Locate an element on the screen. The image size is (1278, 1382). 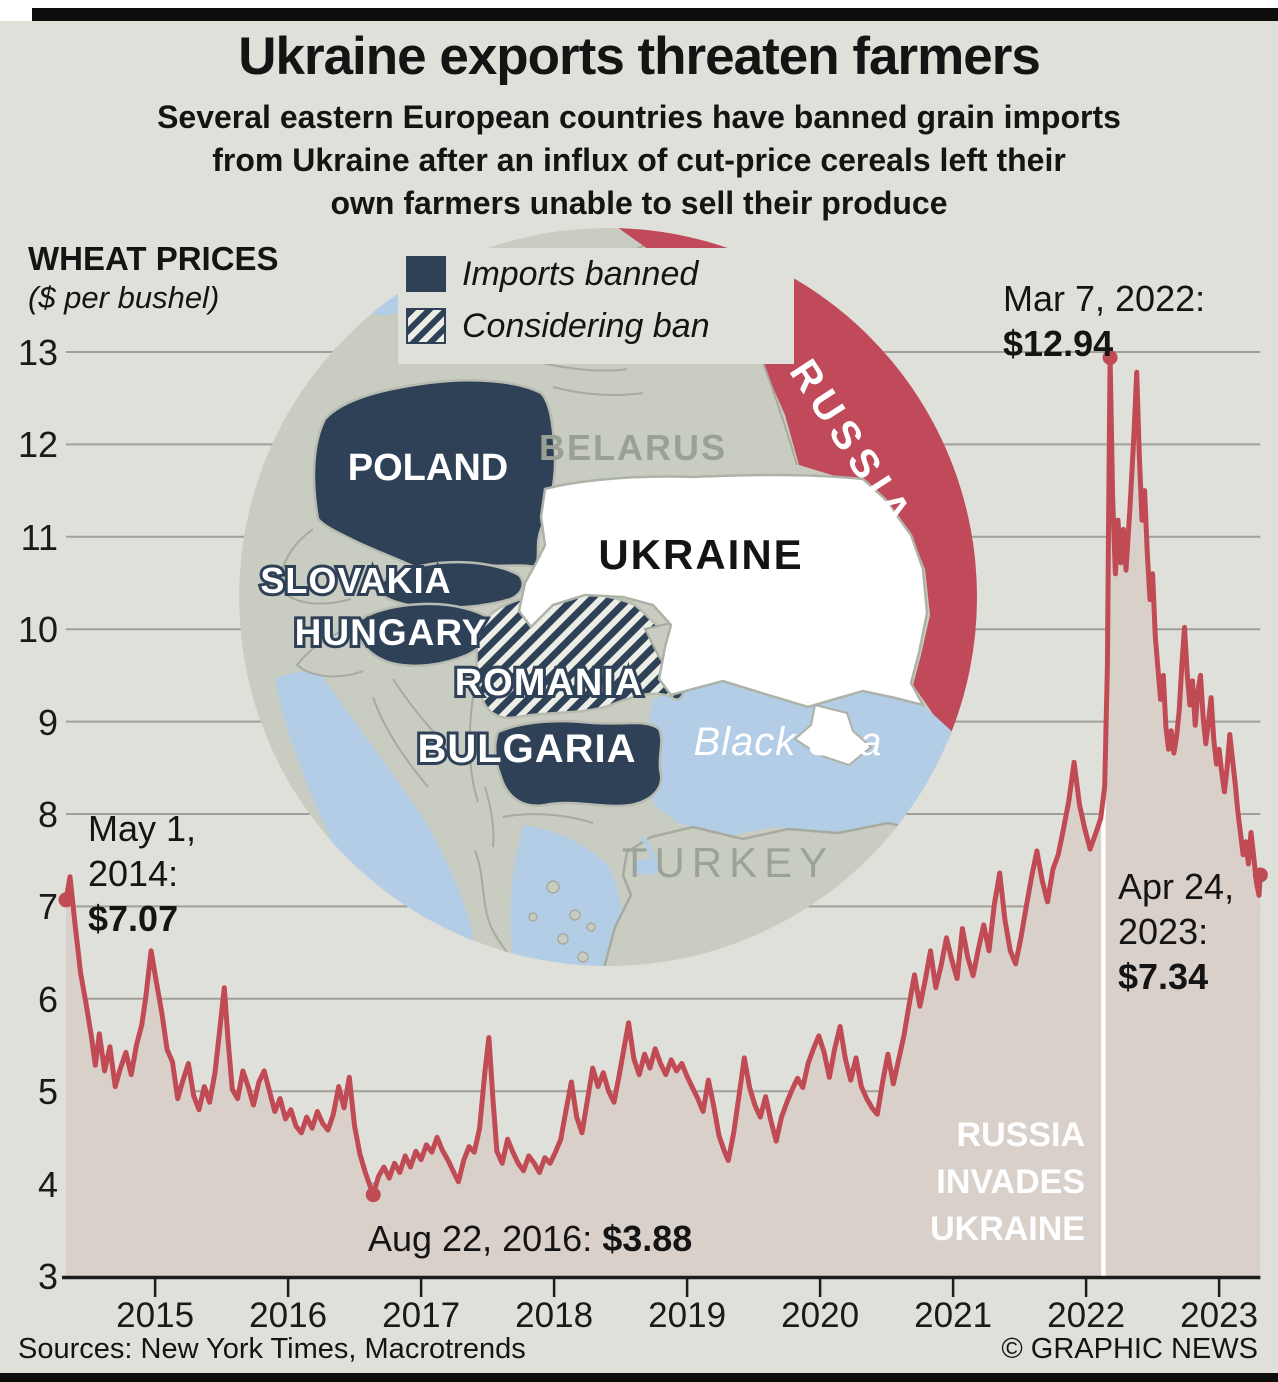
annotation-invasion-line: UKRAINE is located at coordinates (1007, 1229).